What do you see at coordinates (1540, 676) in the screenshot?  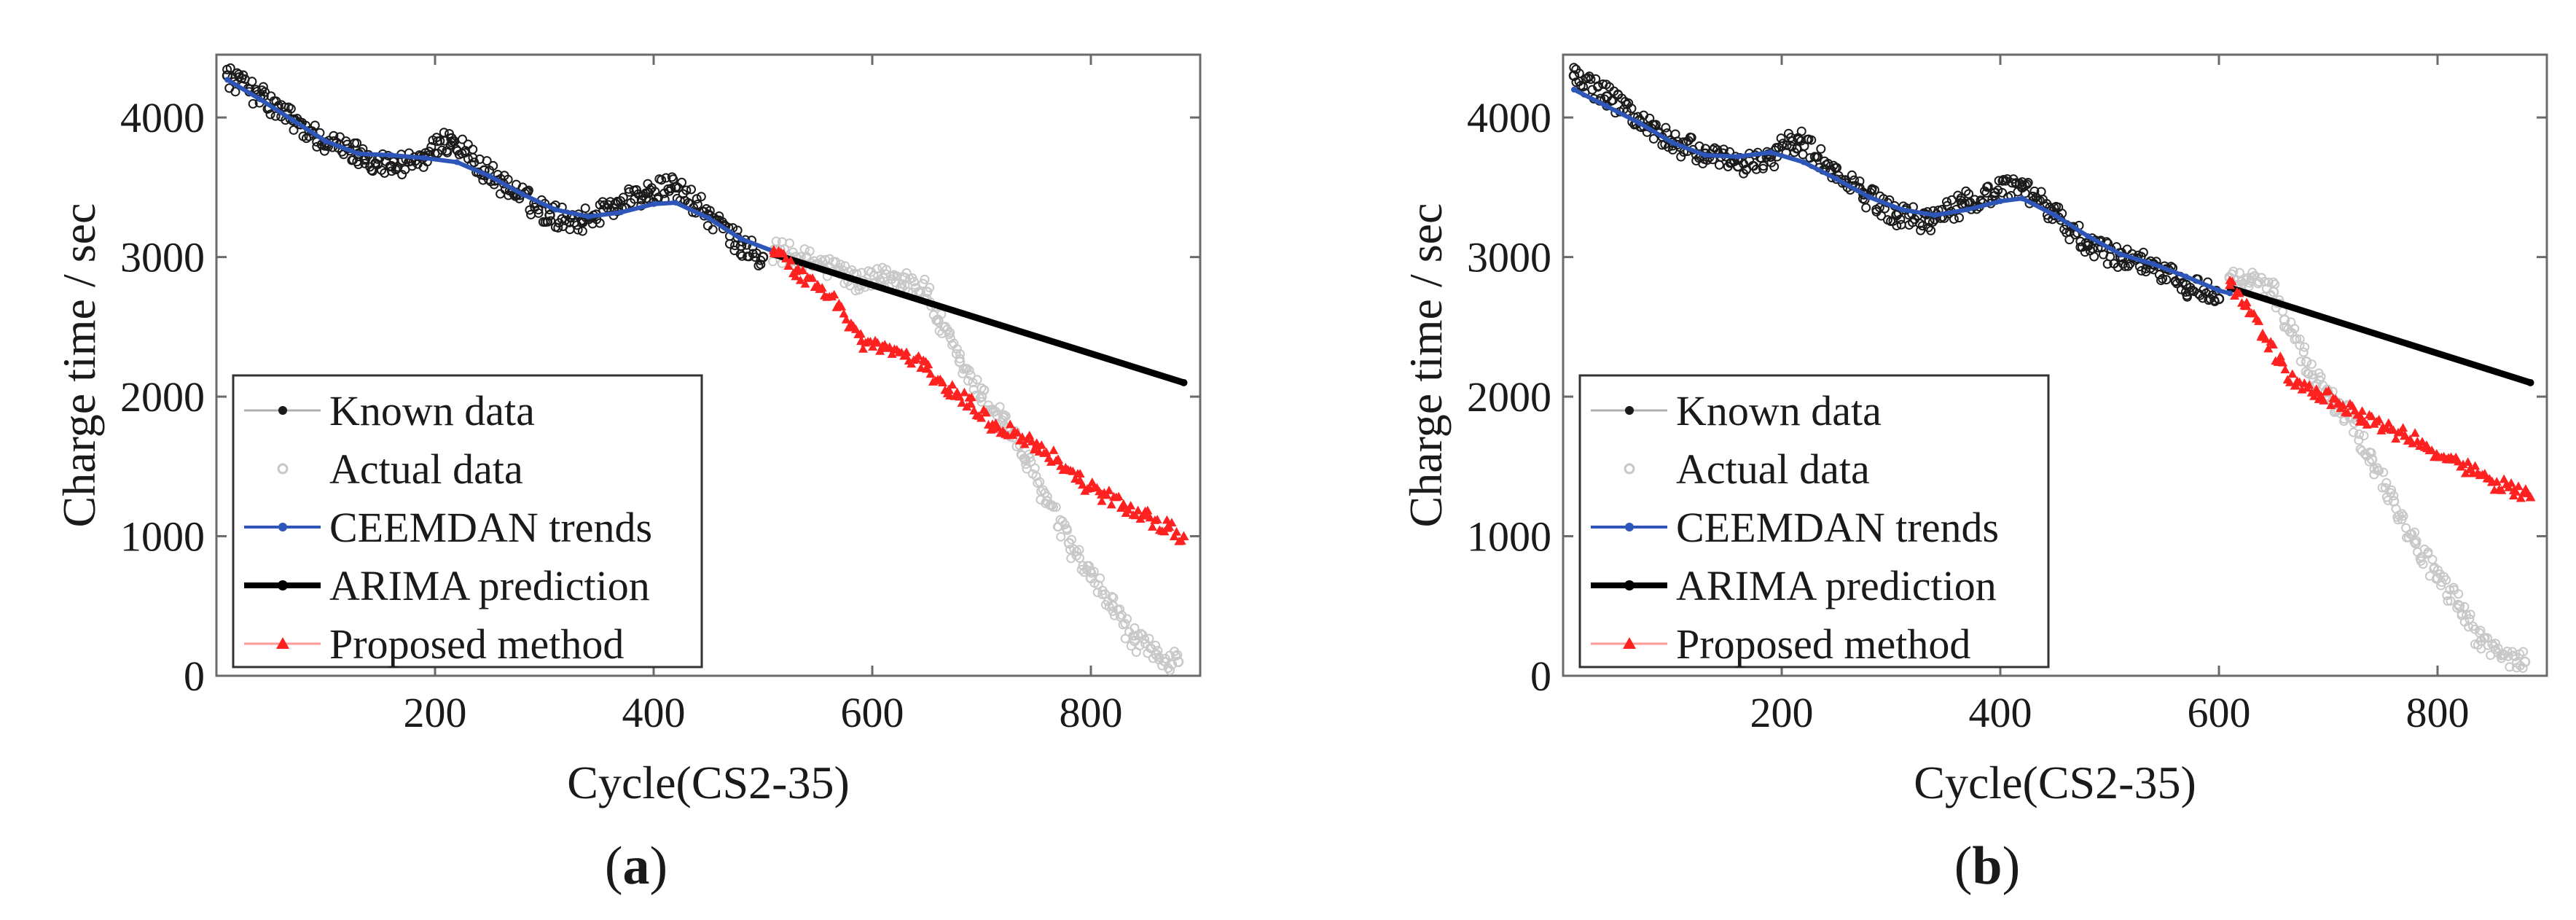 I see `y-tick-label-b-0: 0` at bounding box center [1540, 676].